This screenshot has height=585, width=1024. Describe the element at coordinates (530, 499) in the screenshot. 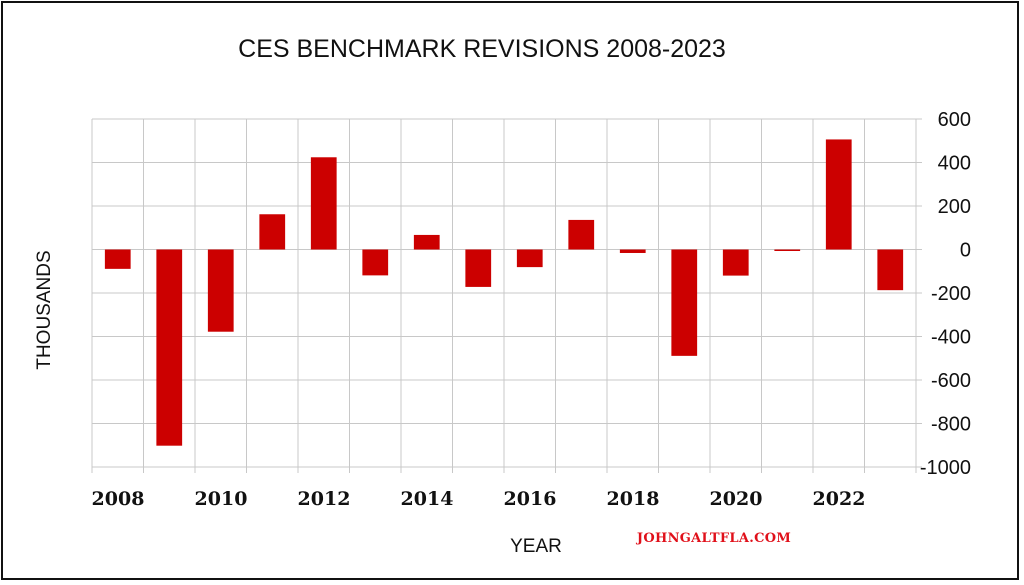

I see `x-tick-label: 2016` at that location.